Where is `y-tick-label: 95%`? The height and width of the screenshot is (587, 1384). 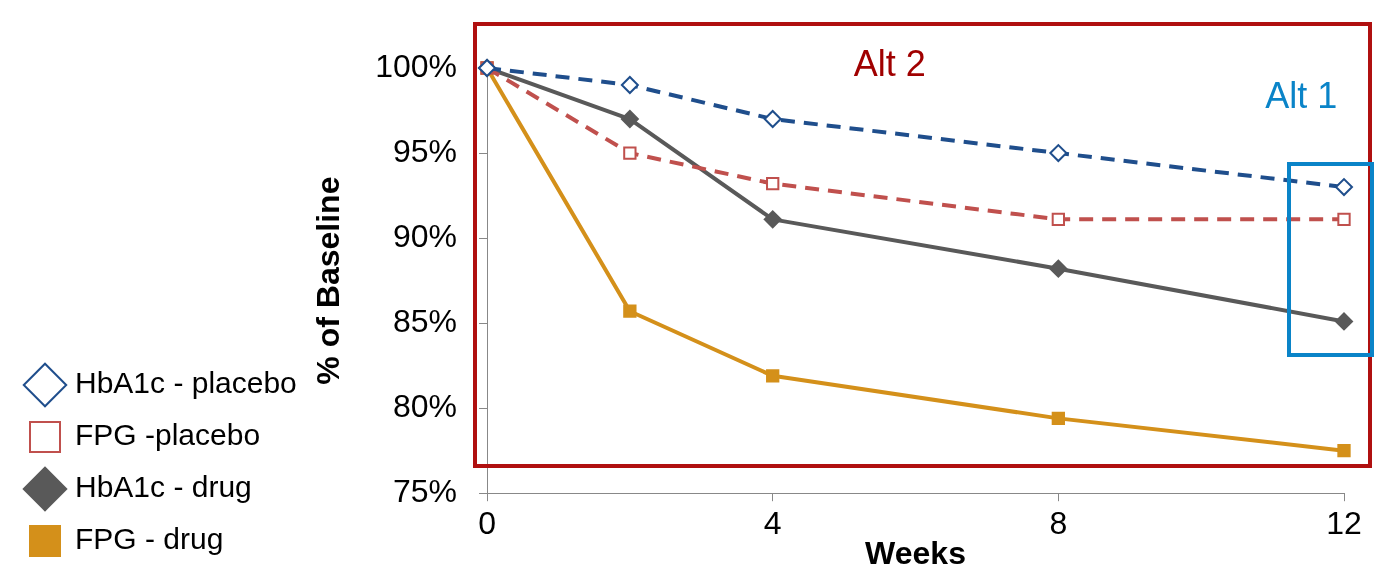 y-tick-label: 95% is located at coordinates (425, 150).